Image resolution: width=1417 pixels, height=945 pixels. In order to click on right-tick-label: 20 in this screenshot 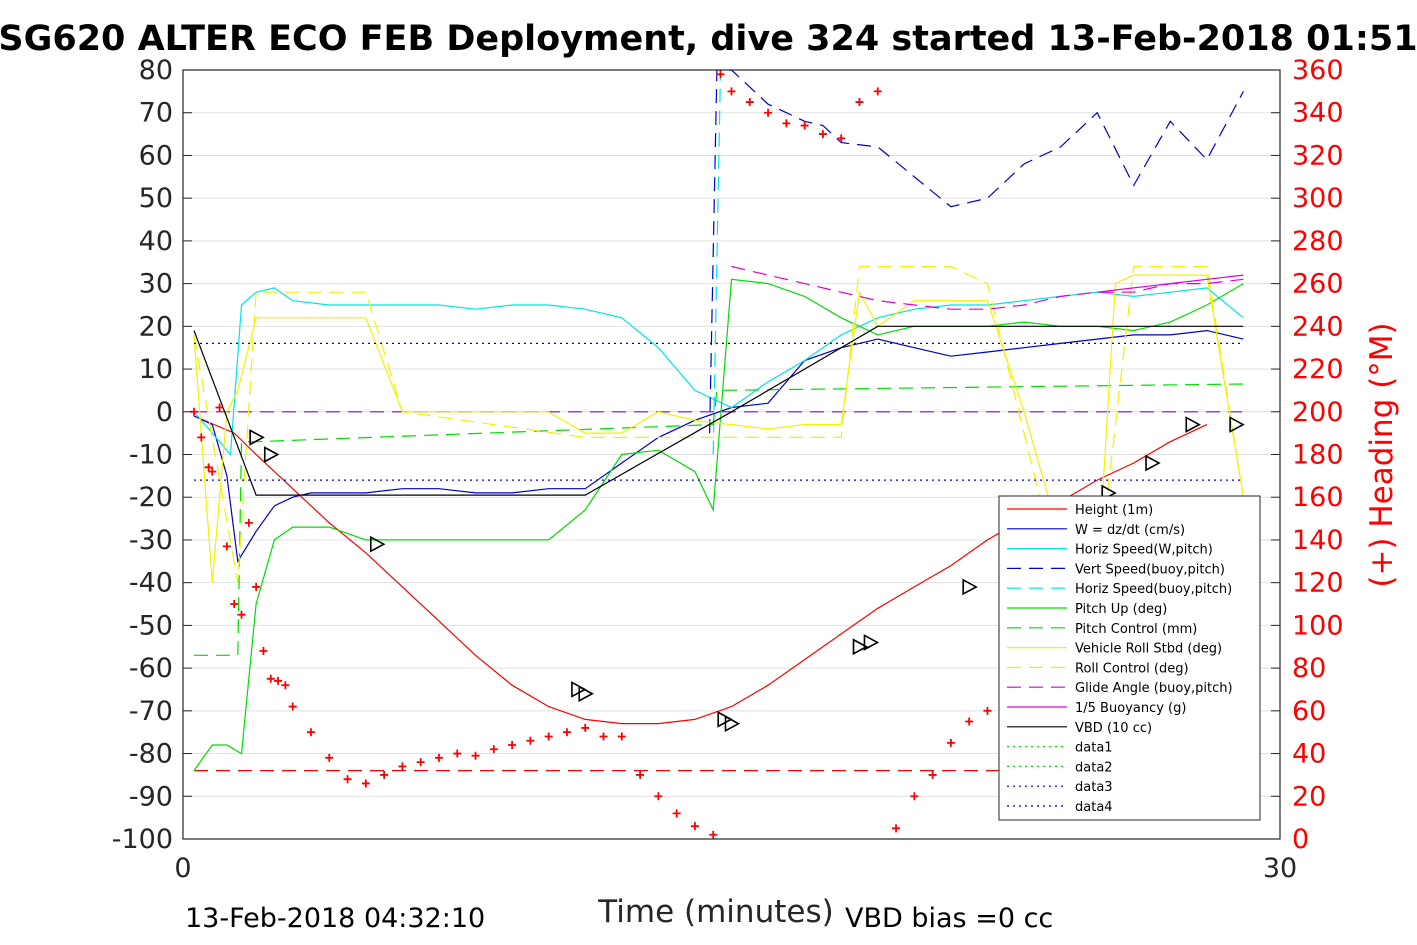, I will do `click(1309, 796)`.